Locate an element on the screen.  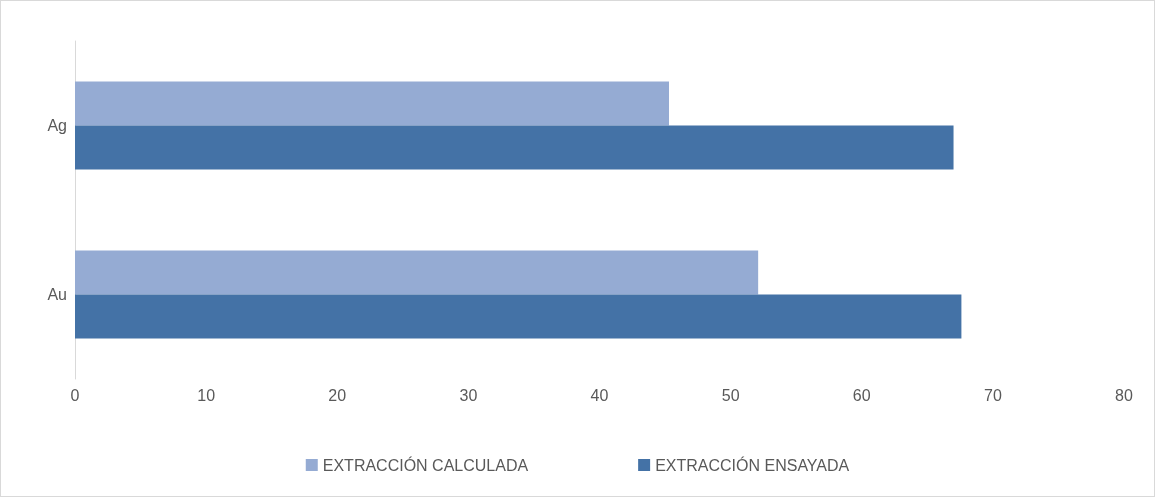
x-tick-label: 10 is located at coordinates (206, 395).